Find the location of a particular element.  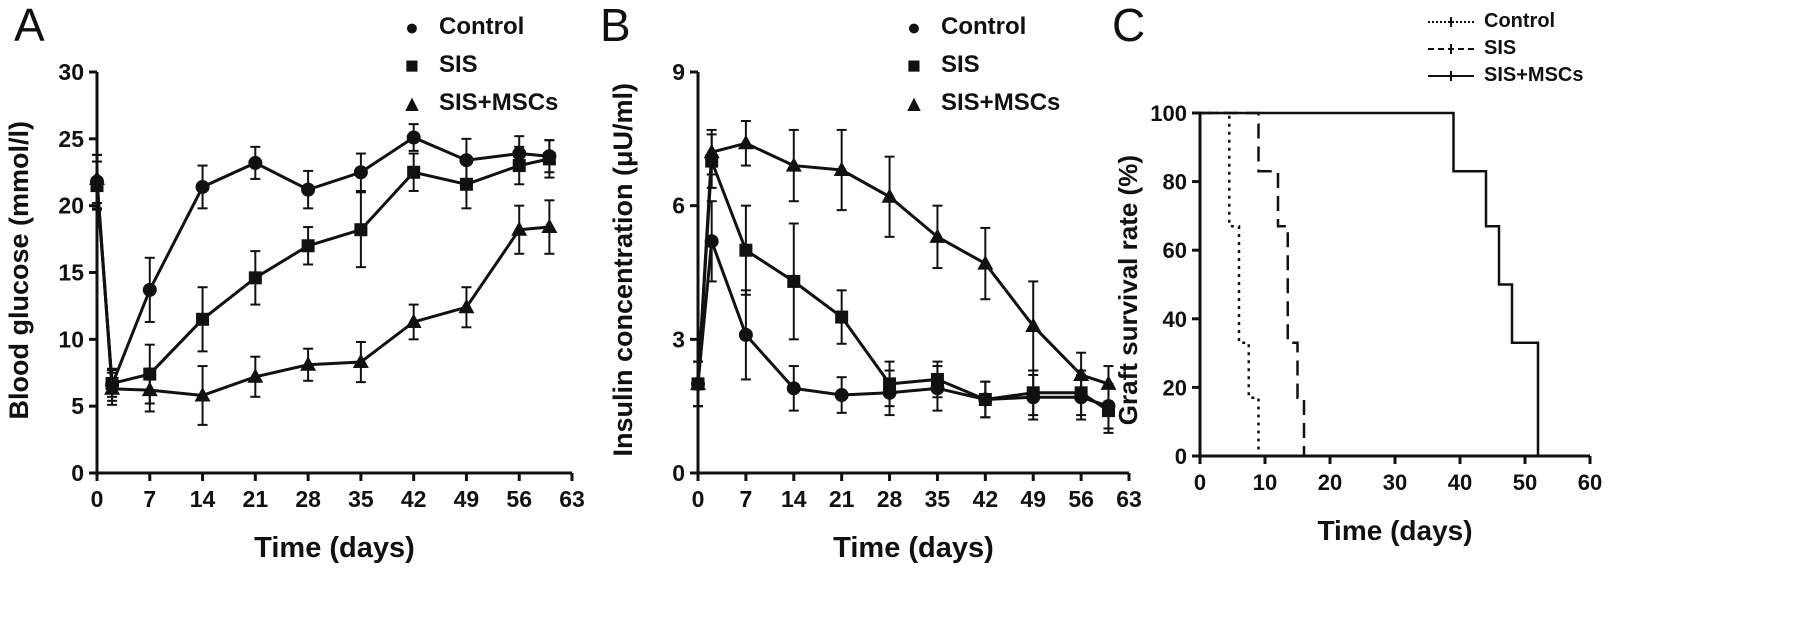

y-tick-label: 9 is located at coordinates (678, 72).